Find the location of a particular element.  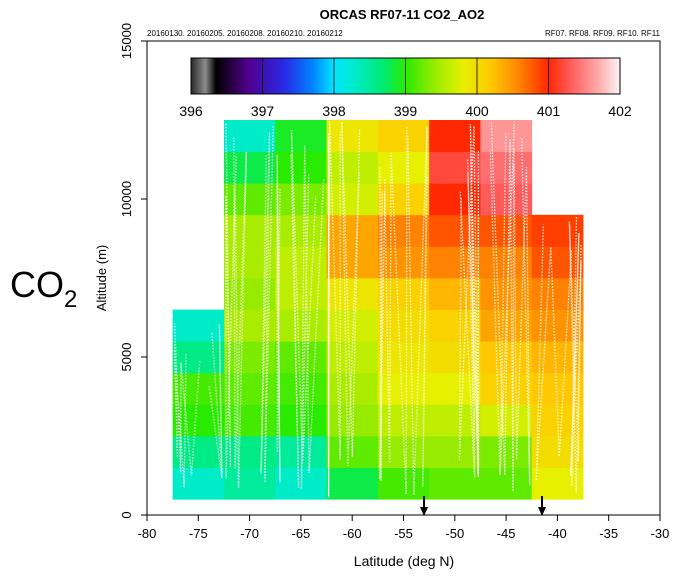

colorbar-tick-label: 399 is located at coordinates (406, 111).